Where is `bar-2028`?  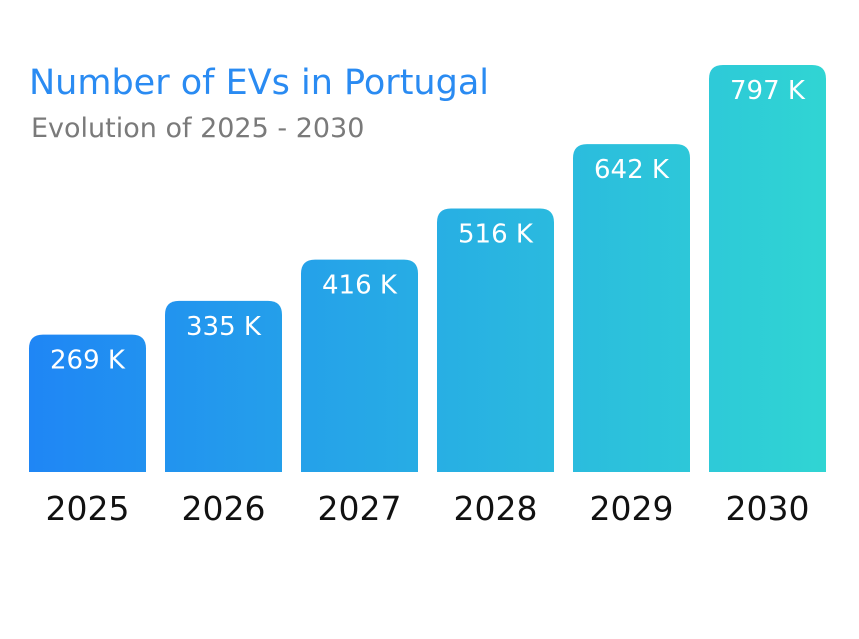 bar-2028 is located at coordinates (495, 340).